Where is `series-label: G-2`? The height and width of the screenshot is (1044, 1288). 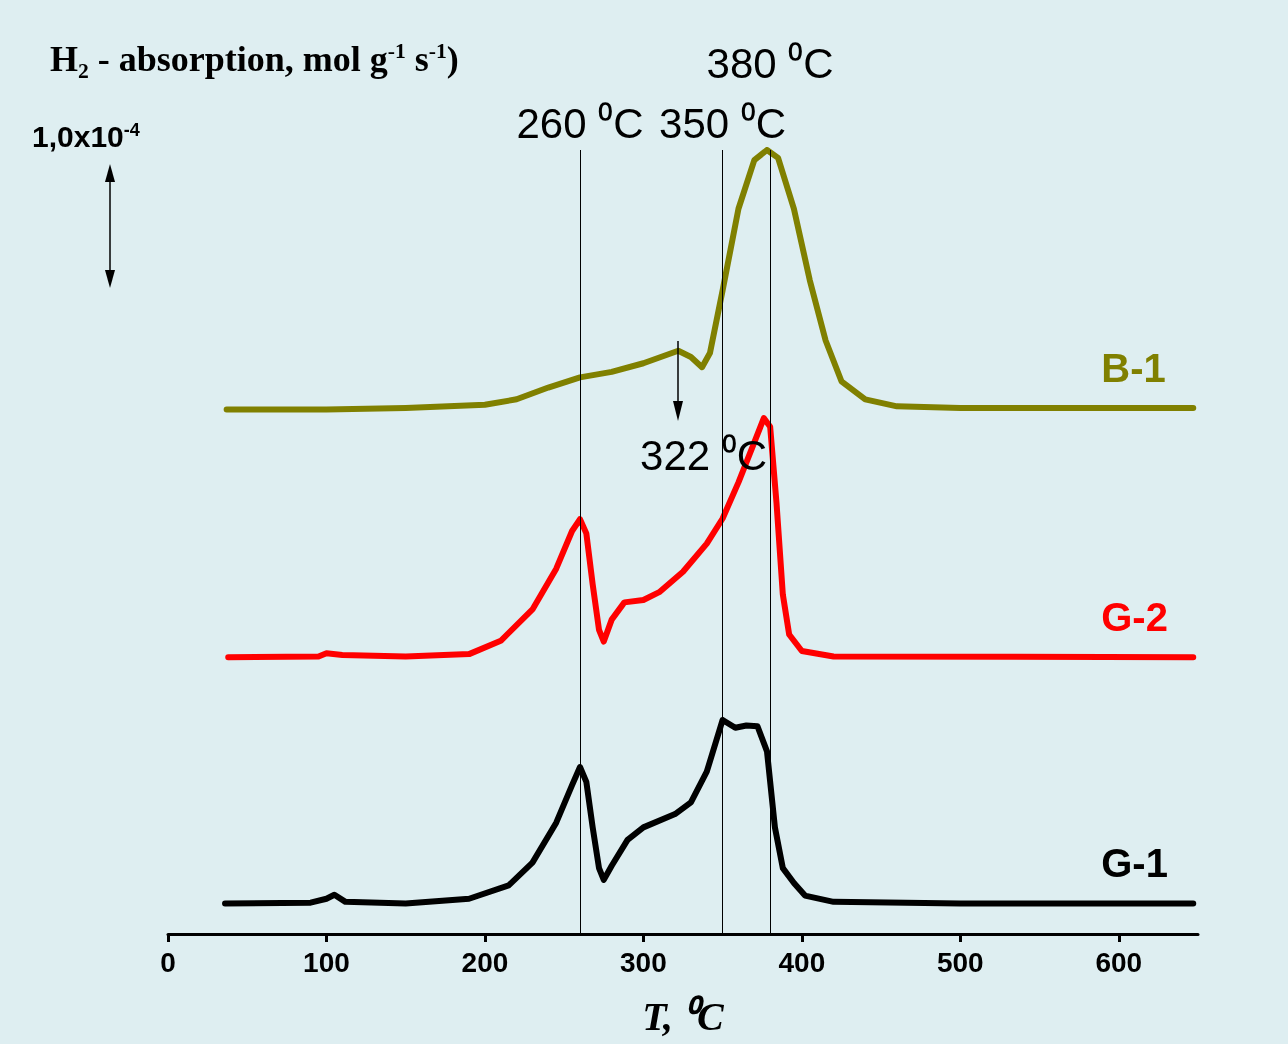
series-label: G-2 is located at coordinates (1134, 617).